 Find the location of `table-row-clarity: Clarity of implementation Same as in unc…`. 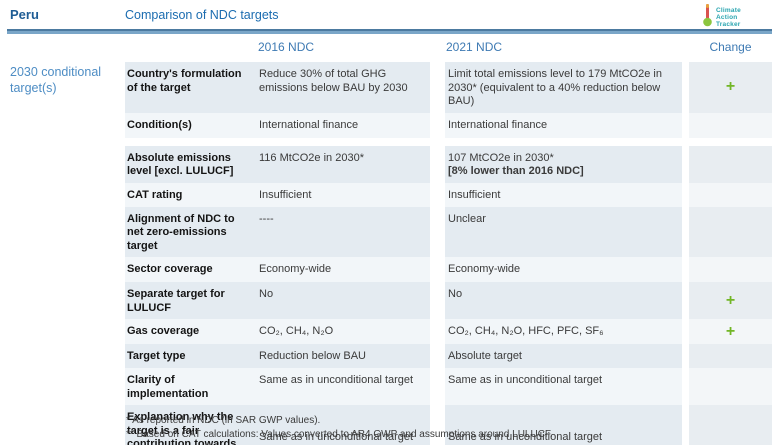

table-row-clarity: Clarity of implementation Same as in unc… is located at coordinates (448, 386).